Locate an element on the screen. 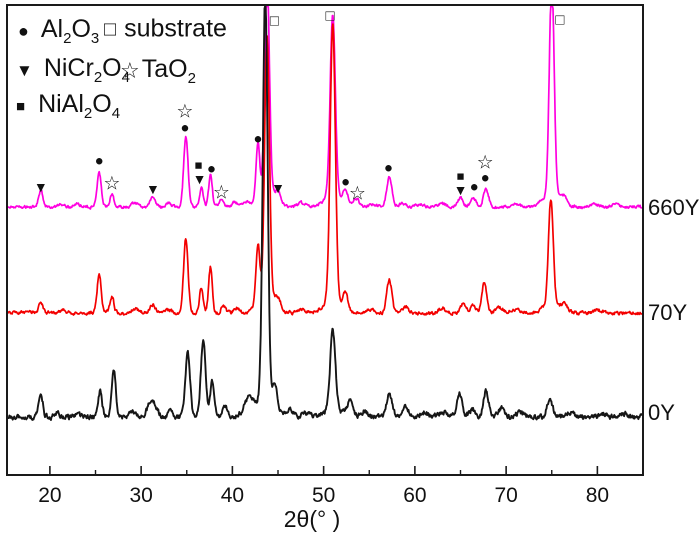 The width and height of the screenshot is (700, 544). nicr2o4-triangle-icon: ▼ is located at coordinates (24, 70).